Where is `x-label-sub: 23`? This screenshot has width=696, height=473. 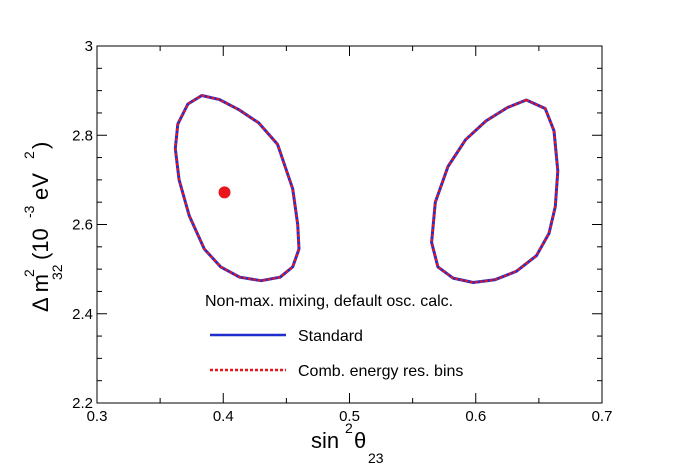 x-label-sub: 23 is located at coordinates (376, 458).